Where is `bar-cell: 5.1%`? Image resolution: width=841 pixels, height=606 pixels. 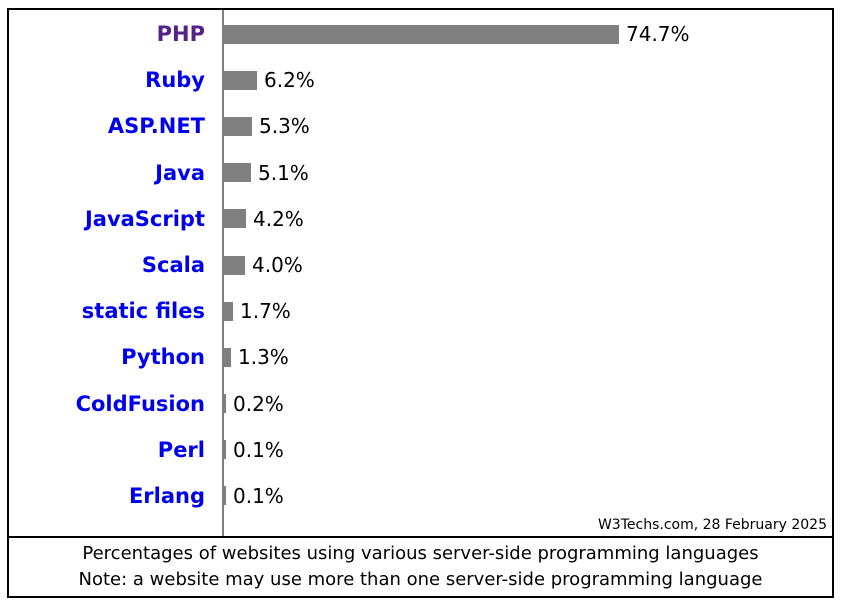
bar-cell: 5.1% is located at coordinates (266, 173).